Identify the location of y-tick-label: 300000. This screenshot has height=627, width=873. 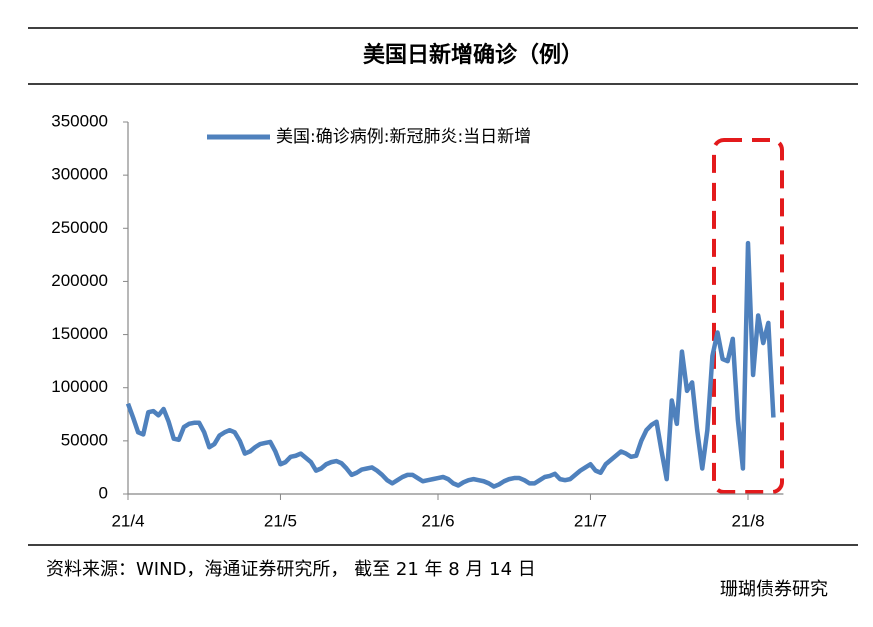
(79, 174).